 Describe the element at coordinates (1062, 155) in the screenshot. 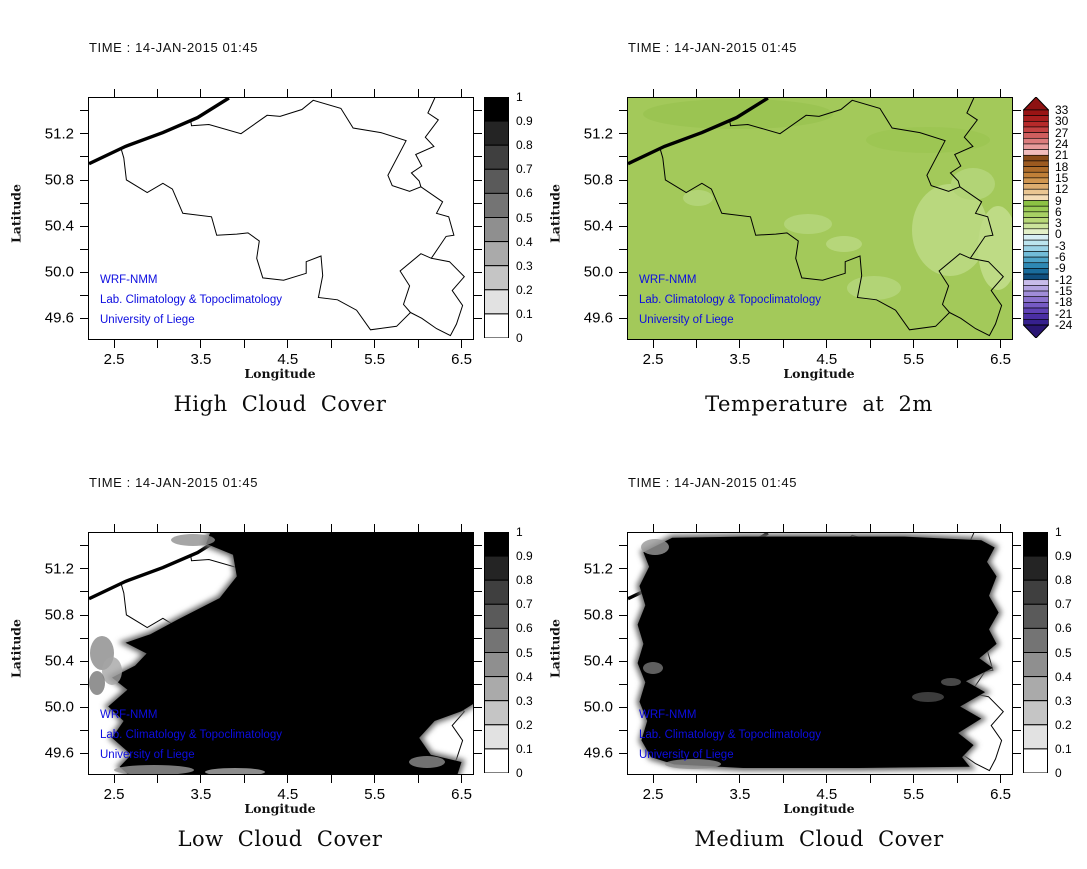

I see `colorbar-tick-label: 21` at that location.